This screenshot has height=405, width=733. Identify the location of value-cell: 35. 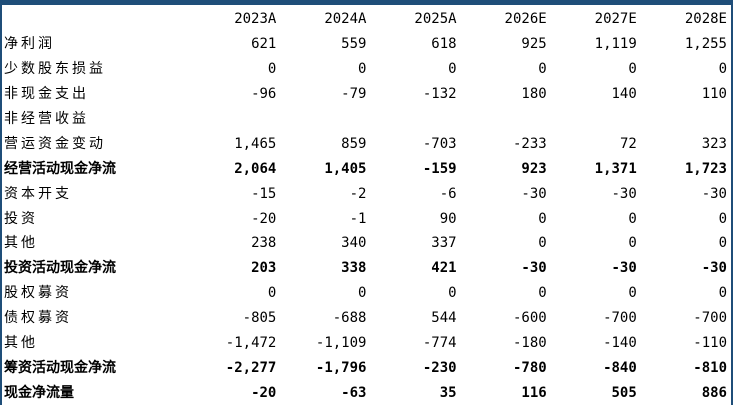
(448, 392).